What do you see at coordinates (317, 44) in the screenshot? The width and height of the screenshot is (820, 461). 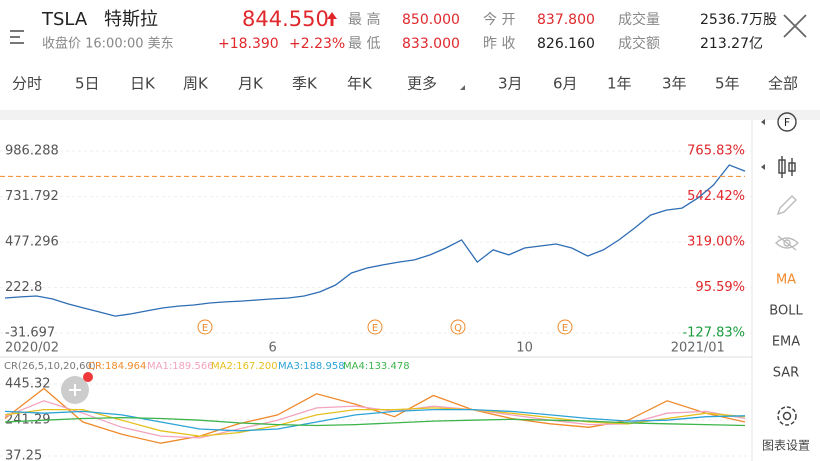 I see `change-pct: +2.23%` at bounding box center [317, 44].